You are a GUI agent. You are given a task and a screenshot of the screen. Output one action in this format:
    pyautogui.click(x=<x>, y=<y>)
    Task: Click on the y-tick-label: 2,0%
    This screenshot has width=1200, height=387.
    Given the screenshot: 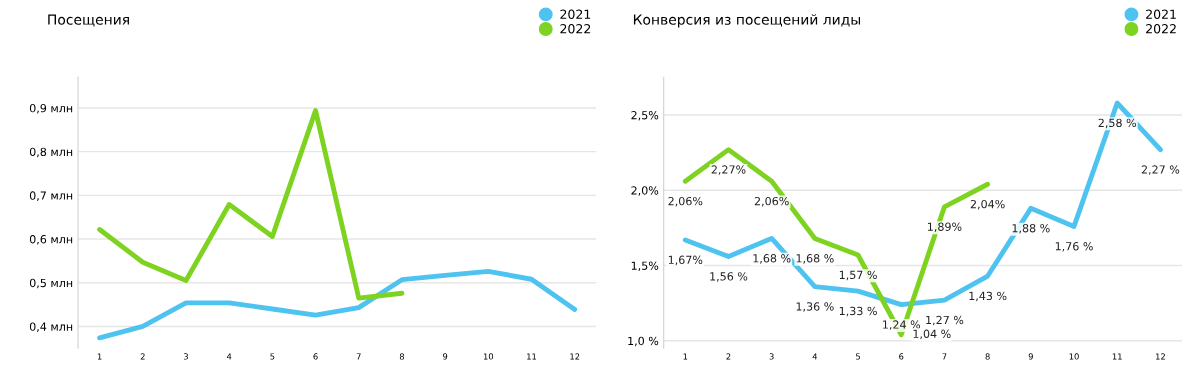 What is the action you would take?
    pyautogui.click(x=645, y=191)
    